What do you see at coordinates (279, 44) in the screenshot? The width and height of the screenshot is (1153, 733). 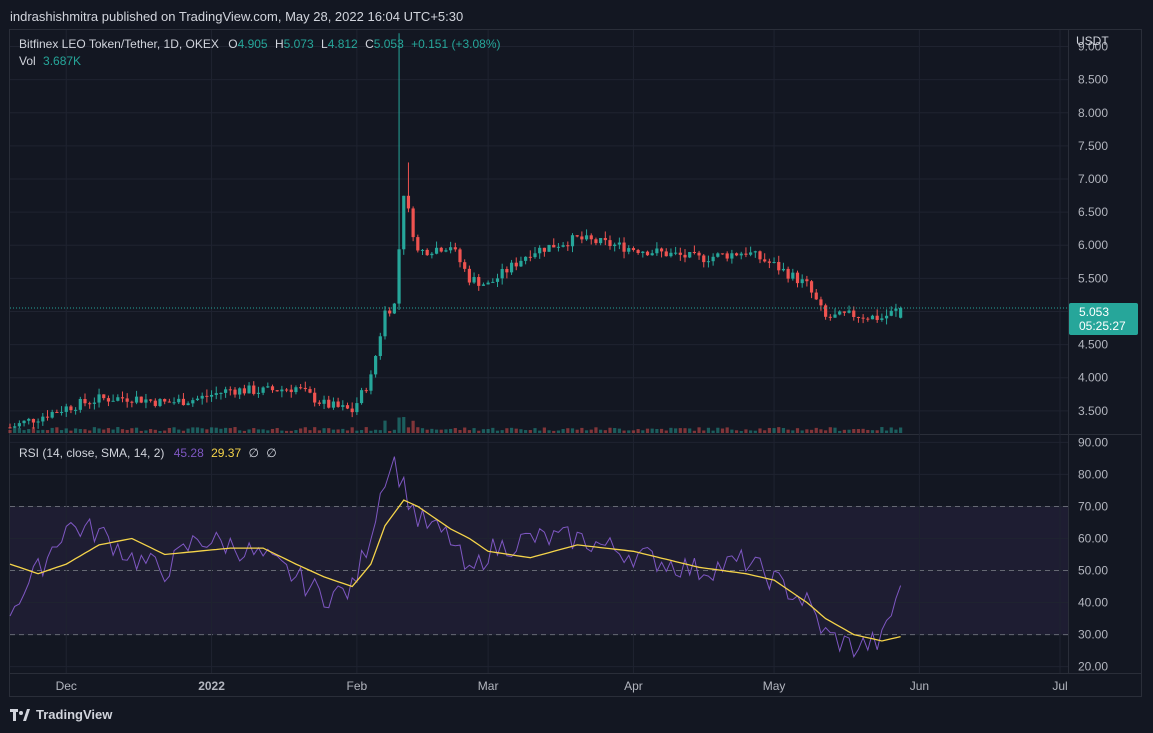 I see `high-label: H` at bounding box center [279, 44].